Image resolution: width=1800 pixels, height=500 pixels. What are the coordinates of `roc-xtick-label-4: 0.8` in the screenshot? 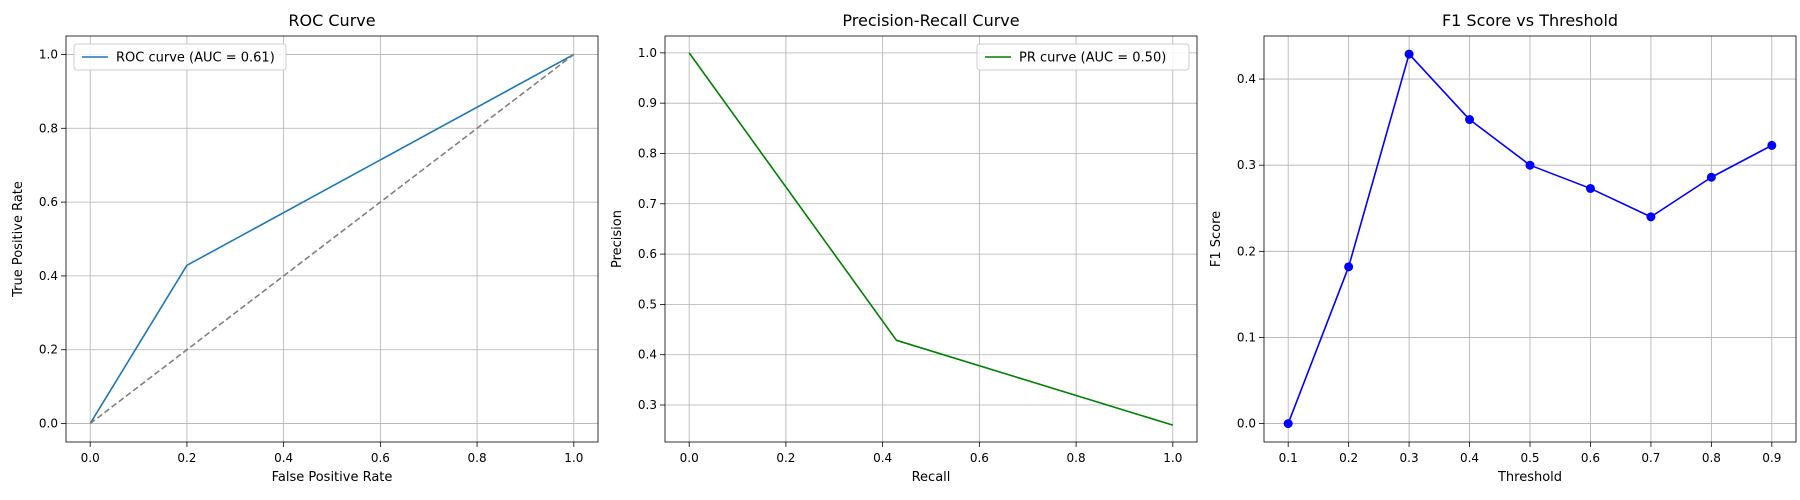 It's located at (477, 458).